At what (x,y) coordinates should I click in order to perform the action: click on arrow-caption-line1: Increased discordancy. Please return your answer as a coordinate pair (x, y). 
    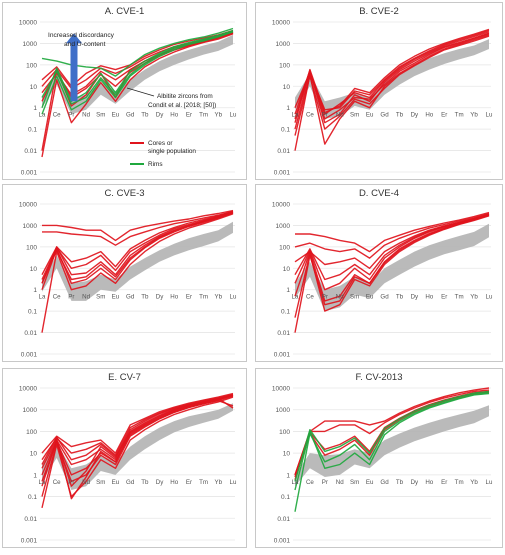
    Looking at the image, I should click on (81, 35).